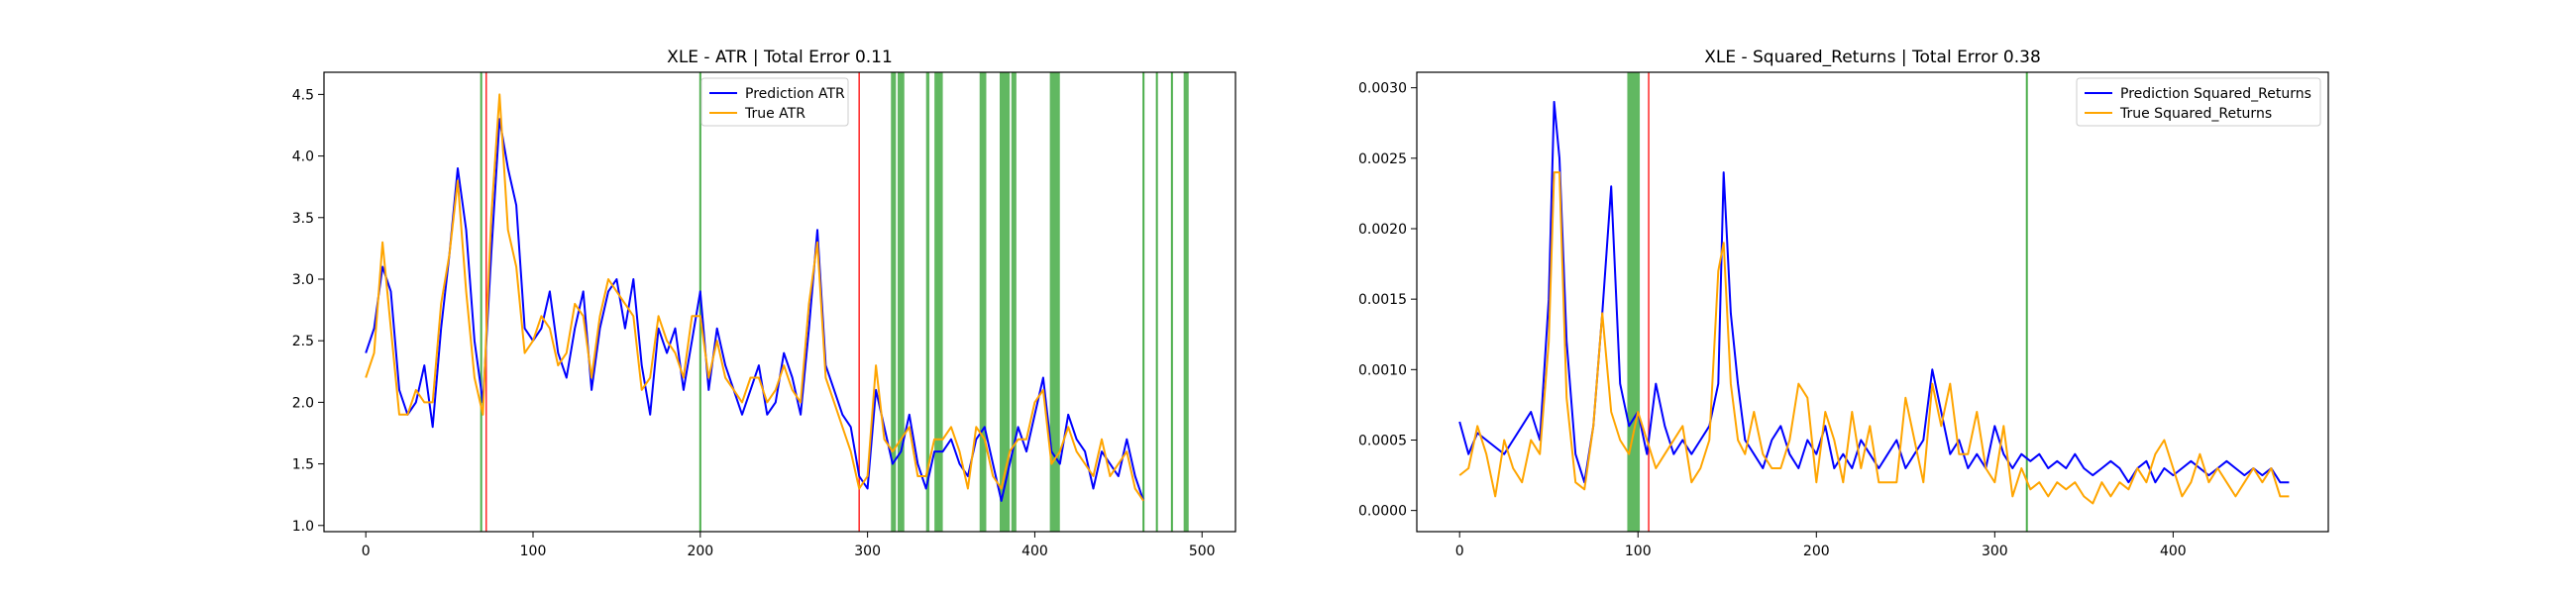 The width and height of the screenshot is (2576, 594). I want to click on chart-0-y-tick-label-5: 3.5, so click(303, 219).